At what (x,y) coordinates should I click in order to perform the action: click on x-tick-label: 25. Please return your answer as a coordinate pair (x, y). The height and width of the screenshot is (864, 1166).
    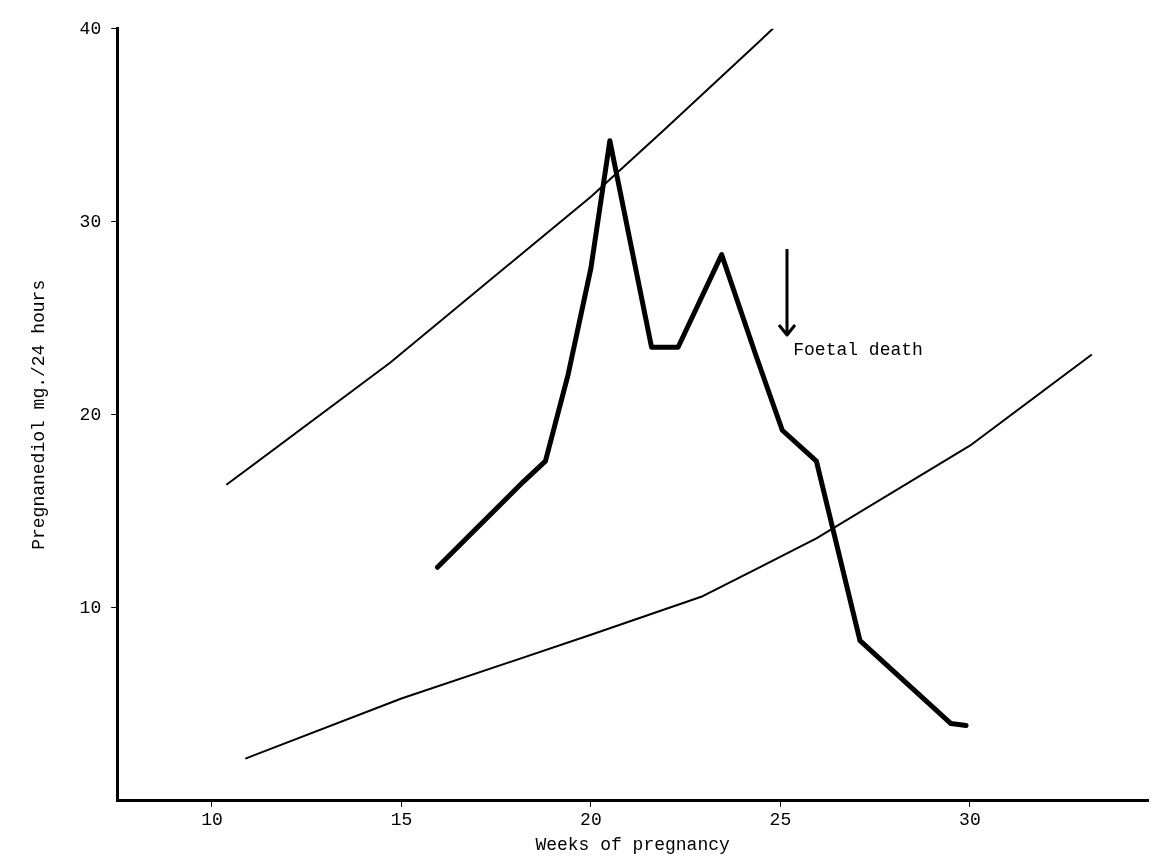
    Looking at the image, I should click on (780, 820).